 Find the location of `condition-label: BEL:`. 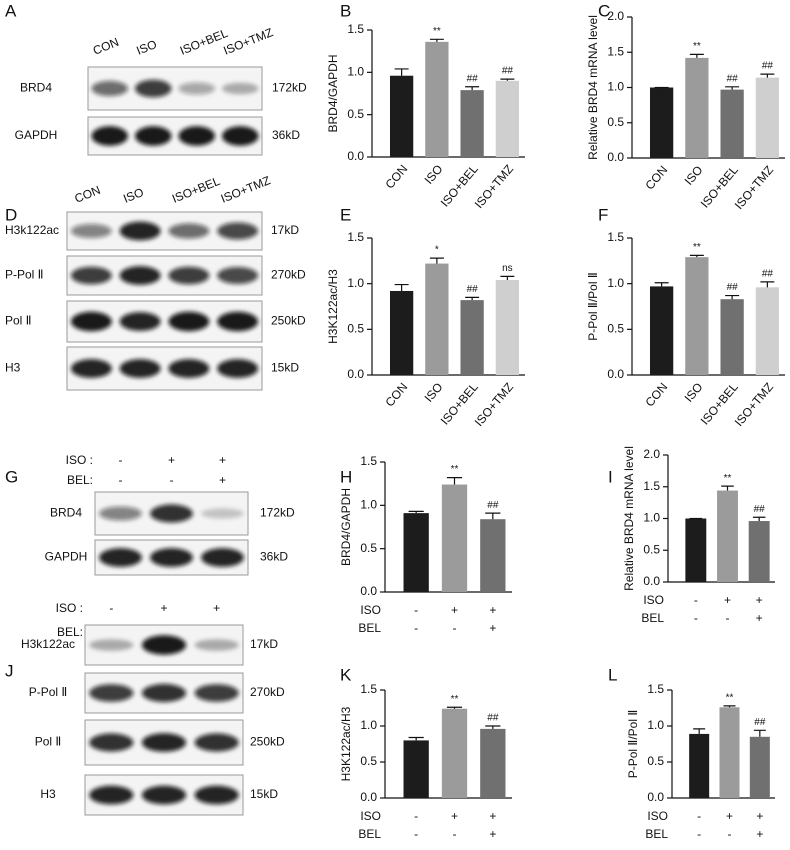

condition-label: BEL: is located at coordinates (70, 632).